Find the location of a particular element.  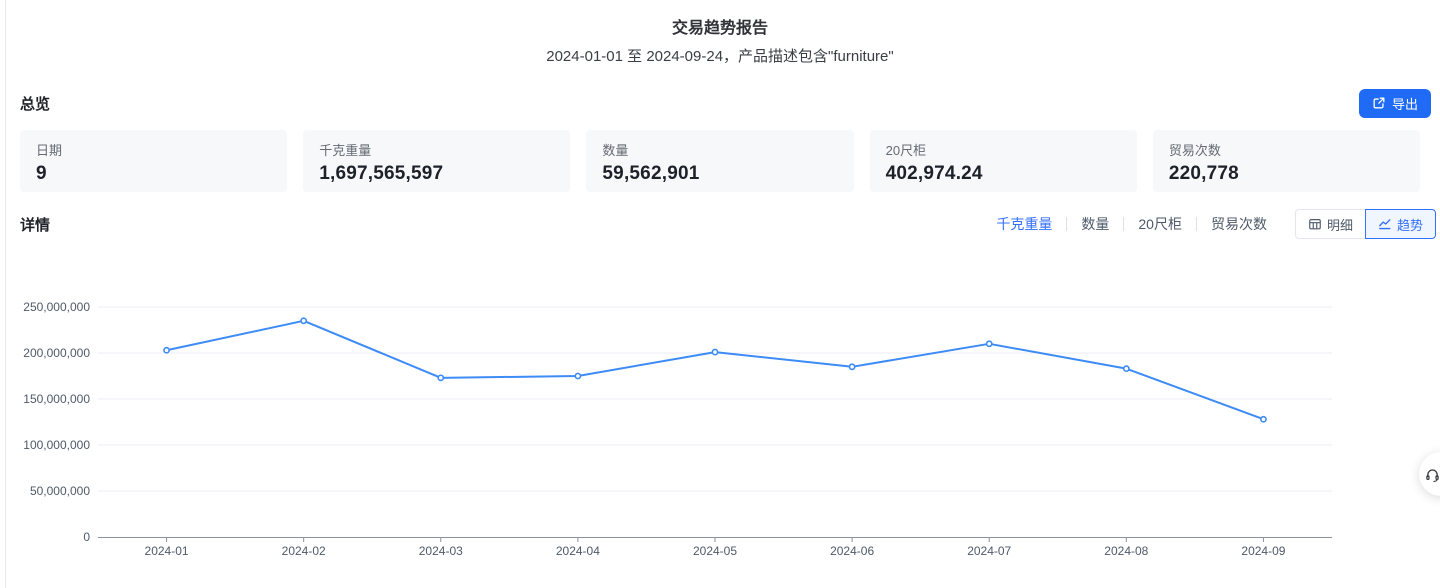

svg-text: 2024-03 is located at coordinates (441, 551).